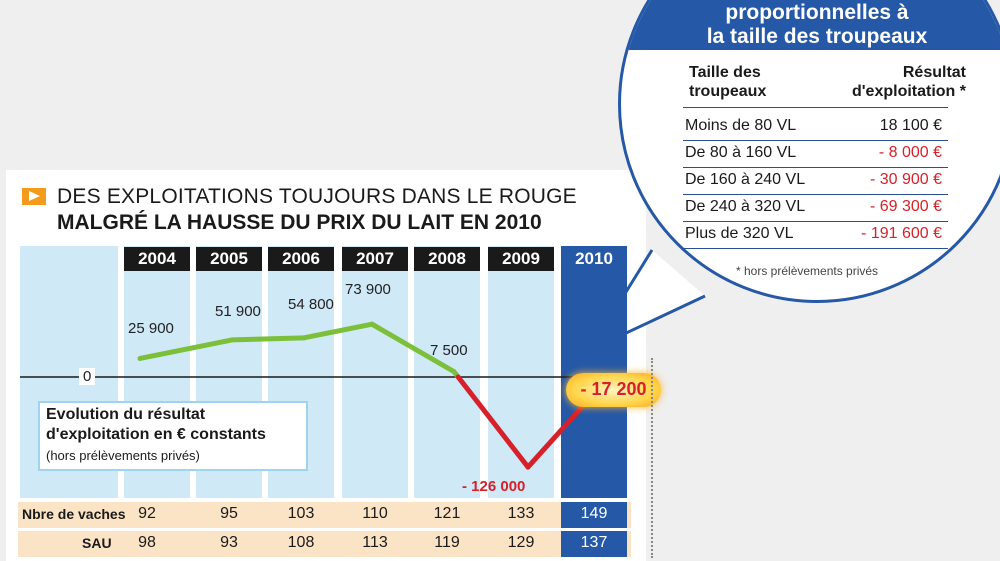  I want to click on table-cell: 137, so click(594, 542).